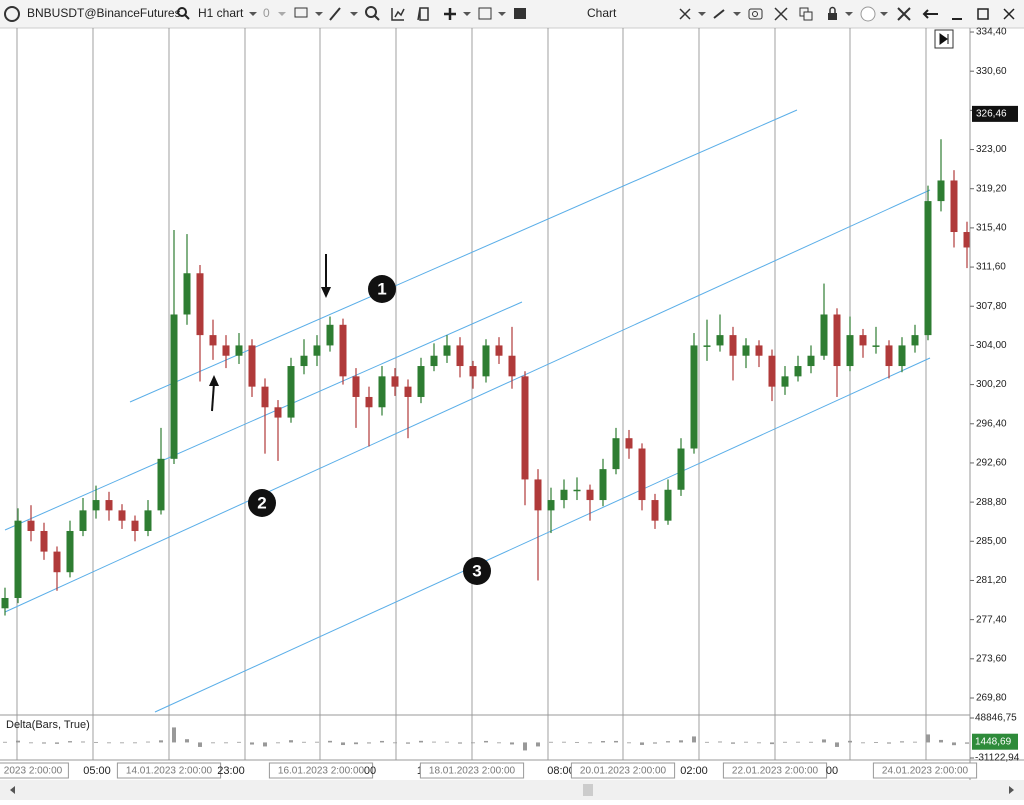  What do you see at coordinates (104, 13) in the screenshot?
I see `symbol: BNBUSDT@BinanceFutures` at bounding box center [104, 13].